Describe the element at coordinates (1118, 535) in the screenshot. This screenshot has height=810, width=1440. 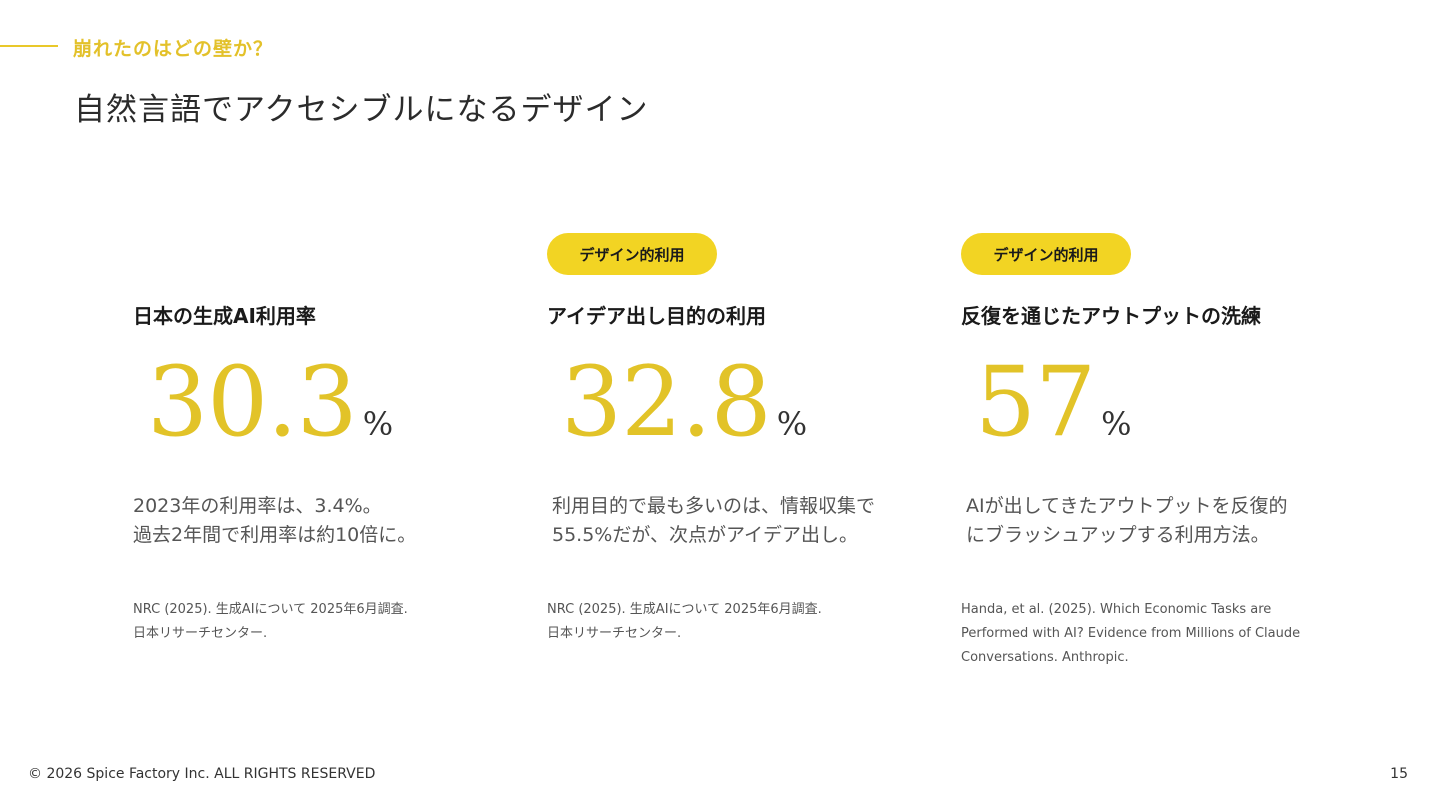
I see `description-line: にブラッシュアップする利用方法。` at that location.